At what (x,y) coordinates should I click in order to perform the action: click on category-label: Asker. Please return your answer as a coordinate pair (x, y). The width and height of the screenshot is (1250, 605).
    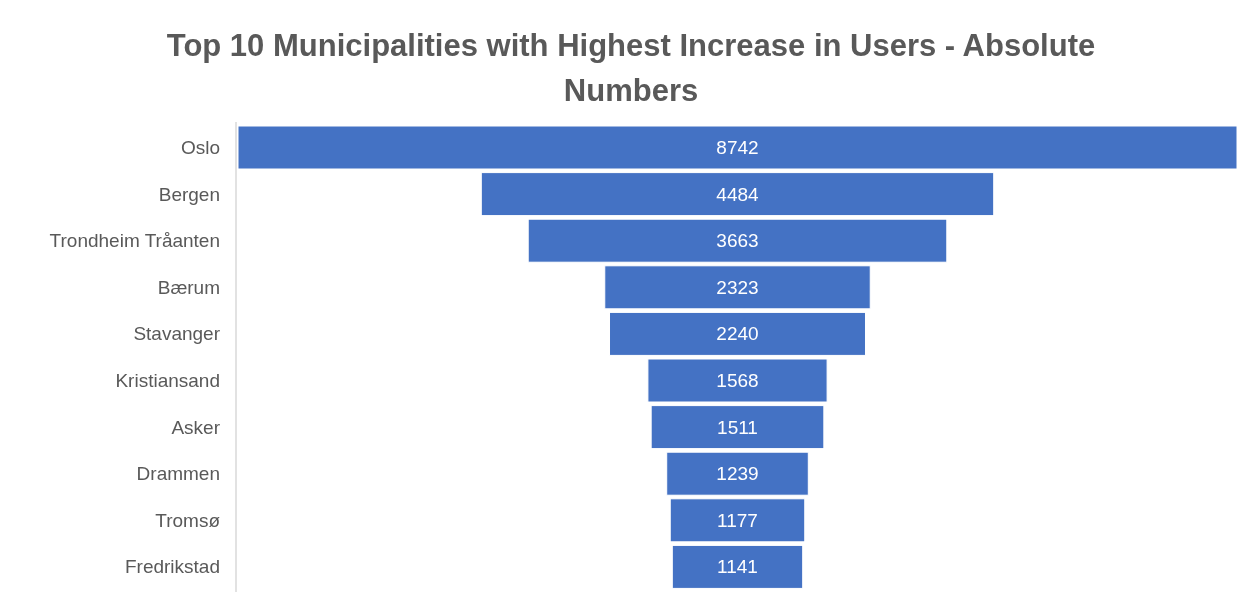
    Looking at the image, I should click on (196, 427).